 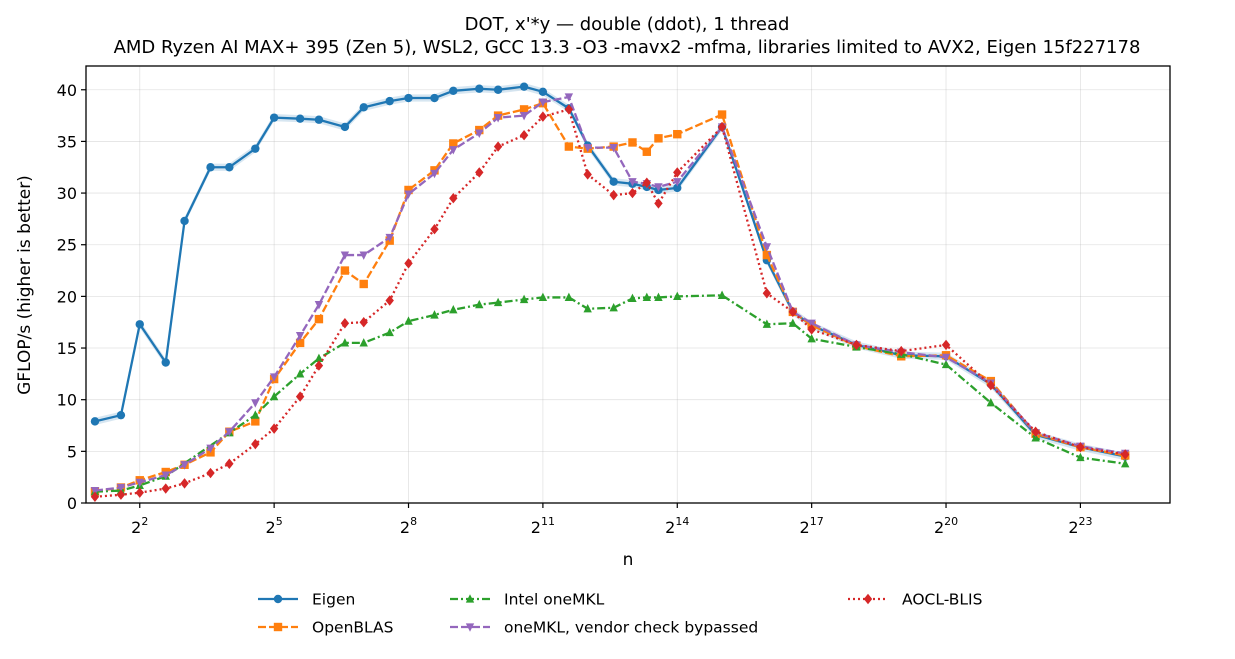 I want to click on x-tick-label: 217, so click(x=812, y=526).